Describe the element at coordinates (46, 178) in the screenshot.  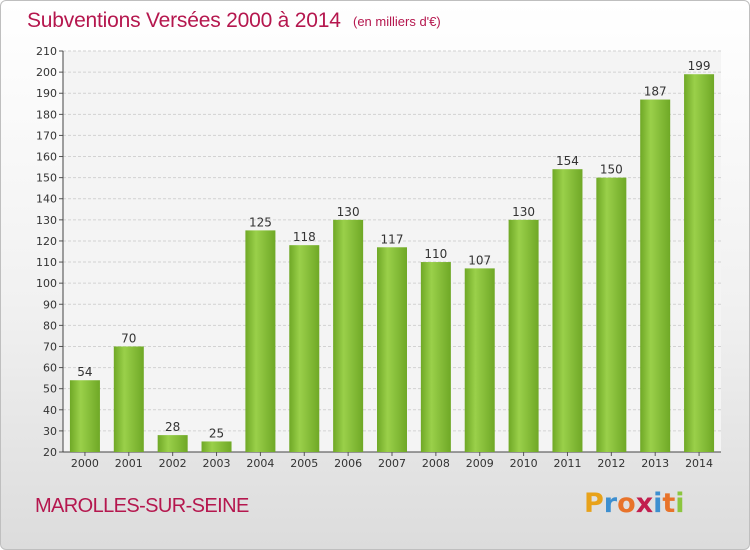
I see `y-tick-label: 150` at that location.